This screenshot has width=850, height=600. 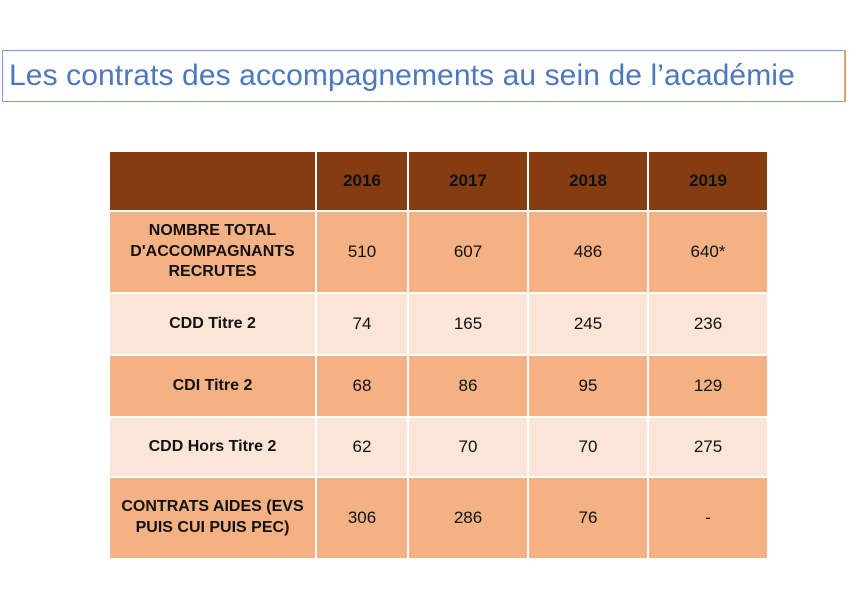 I want to click on header-year-2018: 2018, so click(x=588, y=181).